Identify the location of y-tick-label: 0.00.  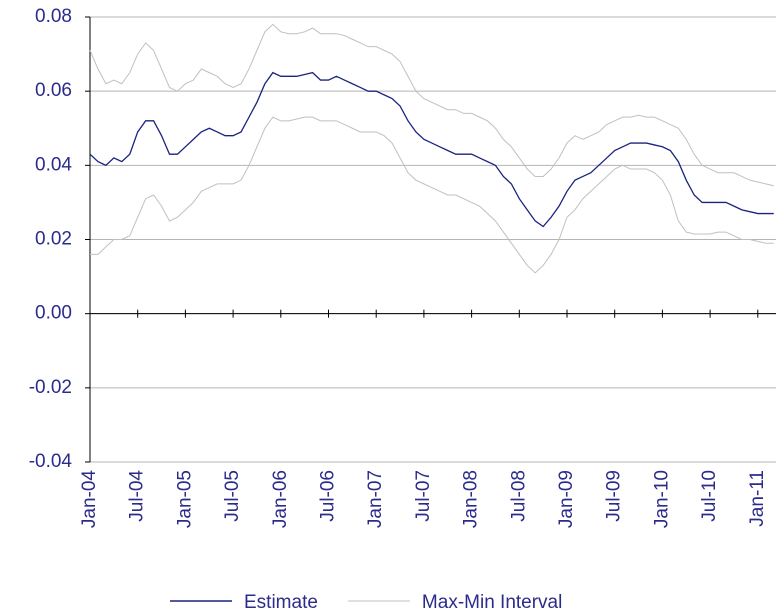
(53, 313).